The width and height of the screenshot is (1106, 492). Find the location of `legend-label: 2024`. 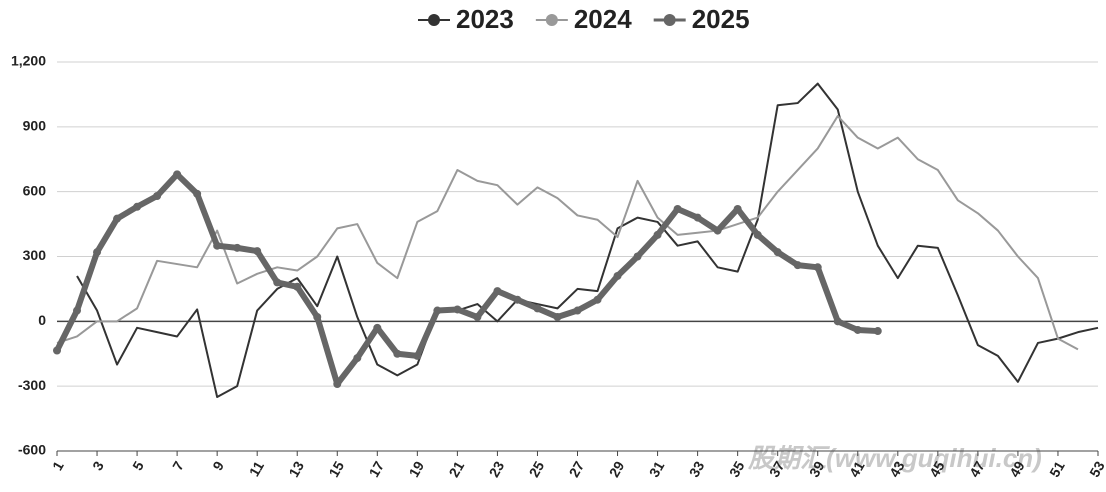

legend-label: 2024 is located at coordinates (603, 19).